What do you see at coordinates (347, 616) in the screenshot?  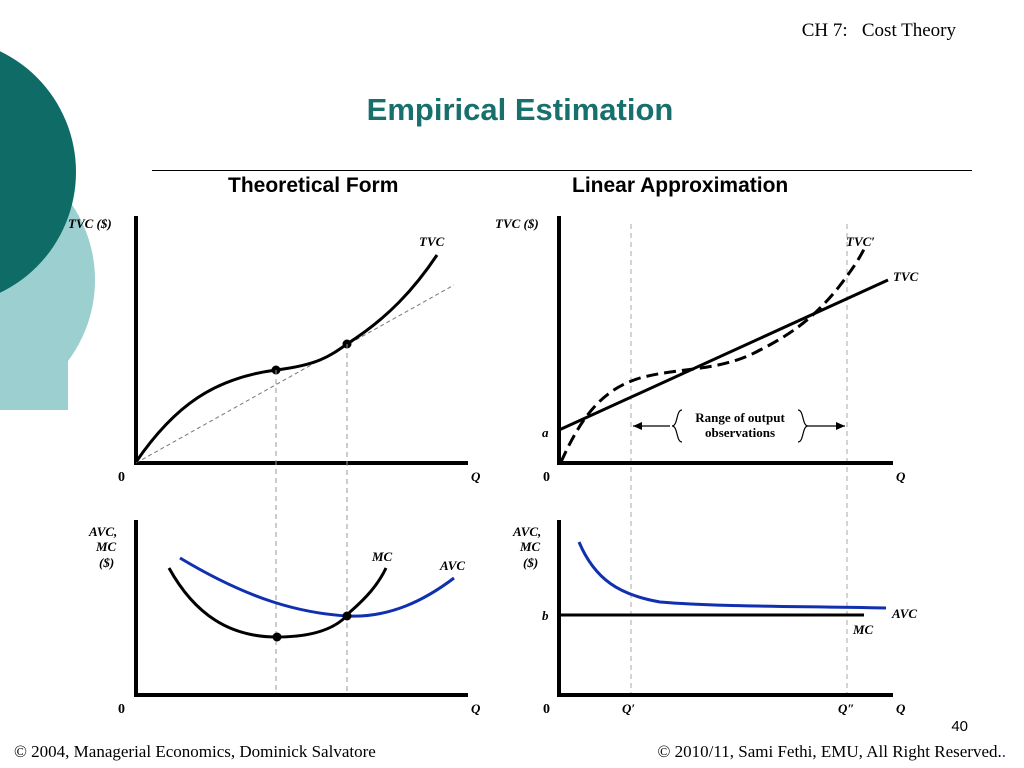 I see `avc-minimum-point` at bounding box center [347, 616].